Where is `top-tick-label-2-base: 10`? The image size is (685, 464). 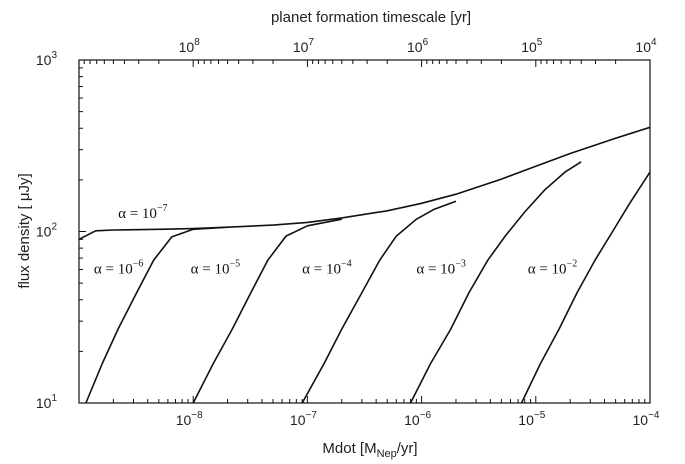
top-tick-label-2-base: 10 is located at coordinates (415, 47).